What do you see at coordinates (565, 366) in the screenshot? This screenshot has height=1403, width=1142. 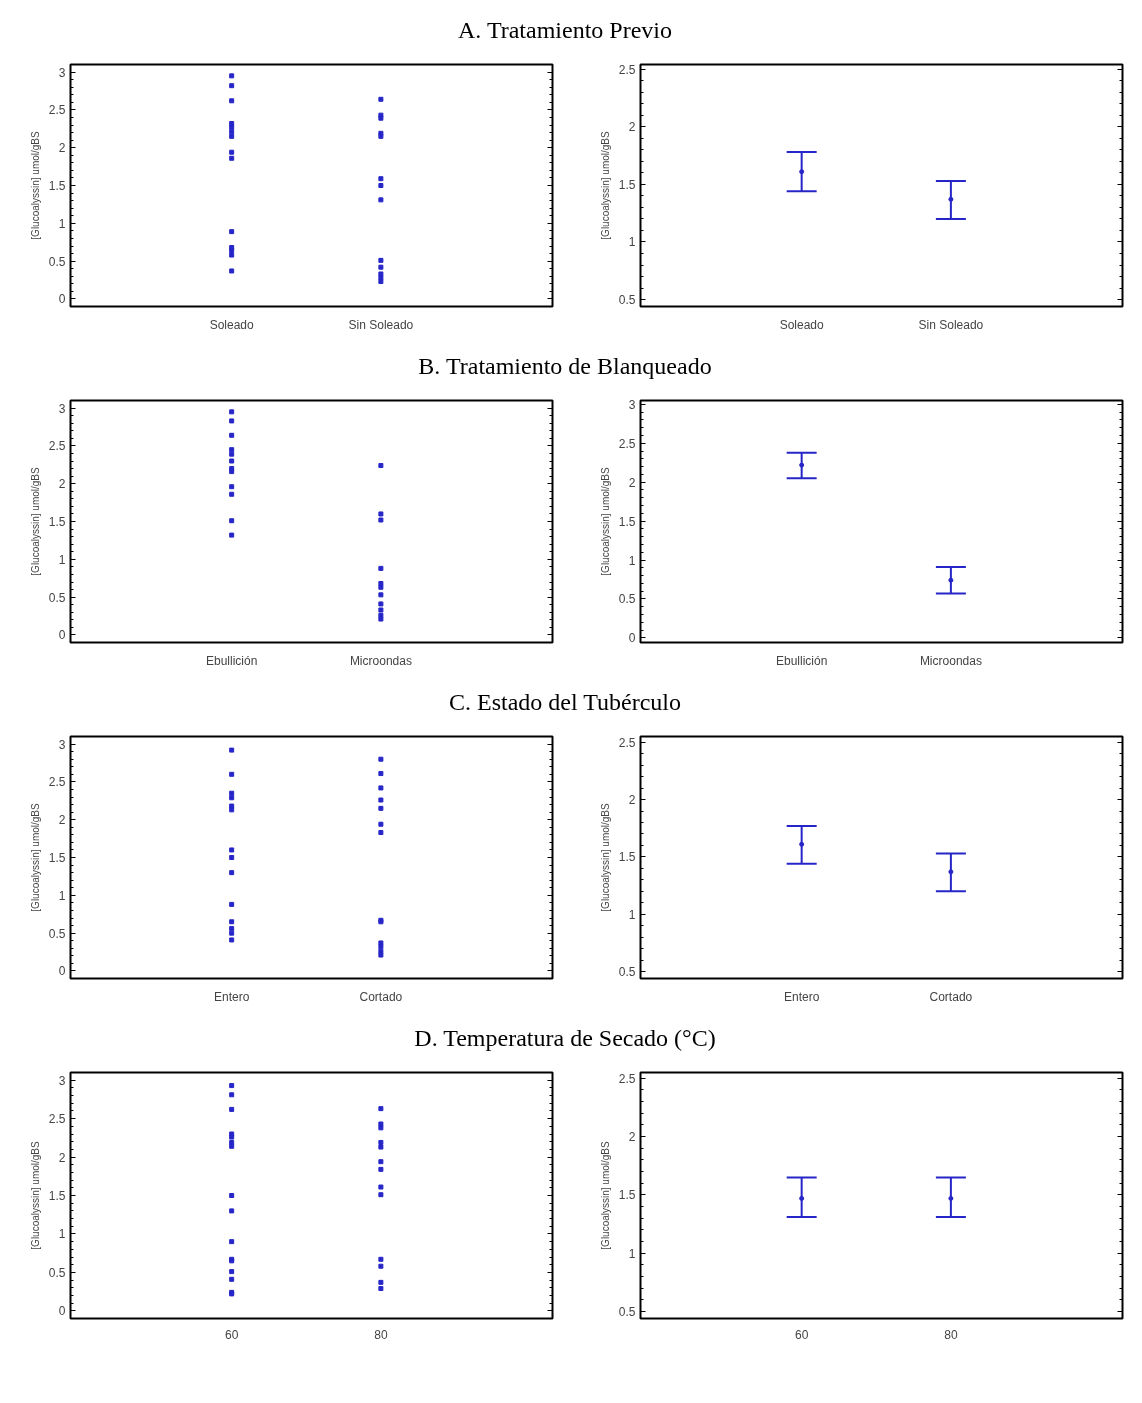 I see `chart-title: B. Tratamiento de Blanqueado` at bounding box center [565, 366].